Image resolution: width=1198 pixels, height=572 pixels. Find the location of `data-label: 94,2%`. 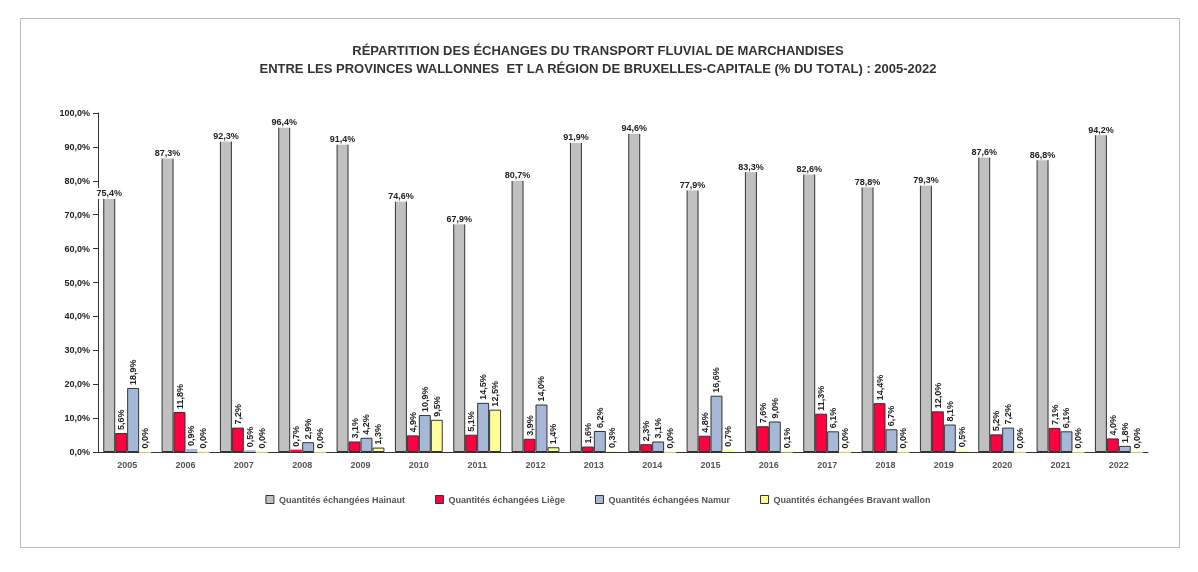

data-label: 94,2% is located at coordinates (1101, 129).